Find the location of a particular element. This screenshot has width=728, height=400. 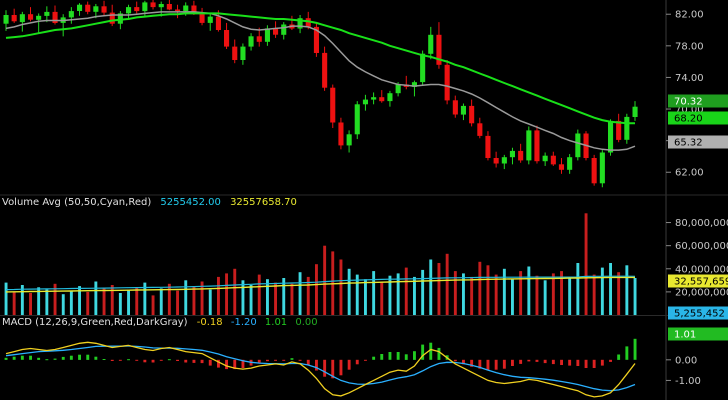

volume-avg-slow-line is located at coordinates (320, 284).